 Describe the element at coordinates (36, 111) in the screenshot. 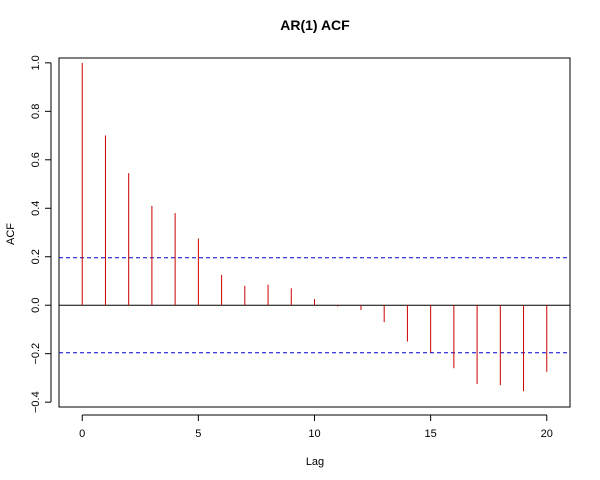

I see `y-tick-label: 0.8` at that location.